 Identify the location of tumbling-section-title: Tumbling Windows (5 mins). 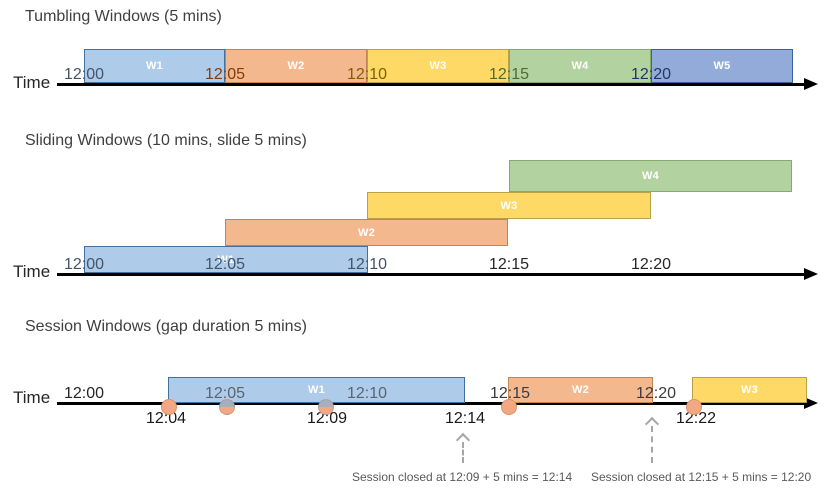
(123, 16).